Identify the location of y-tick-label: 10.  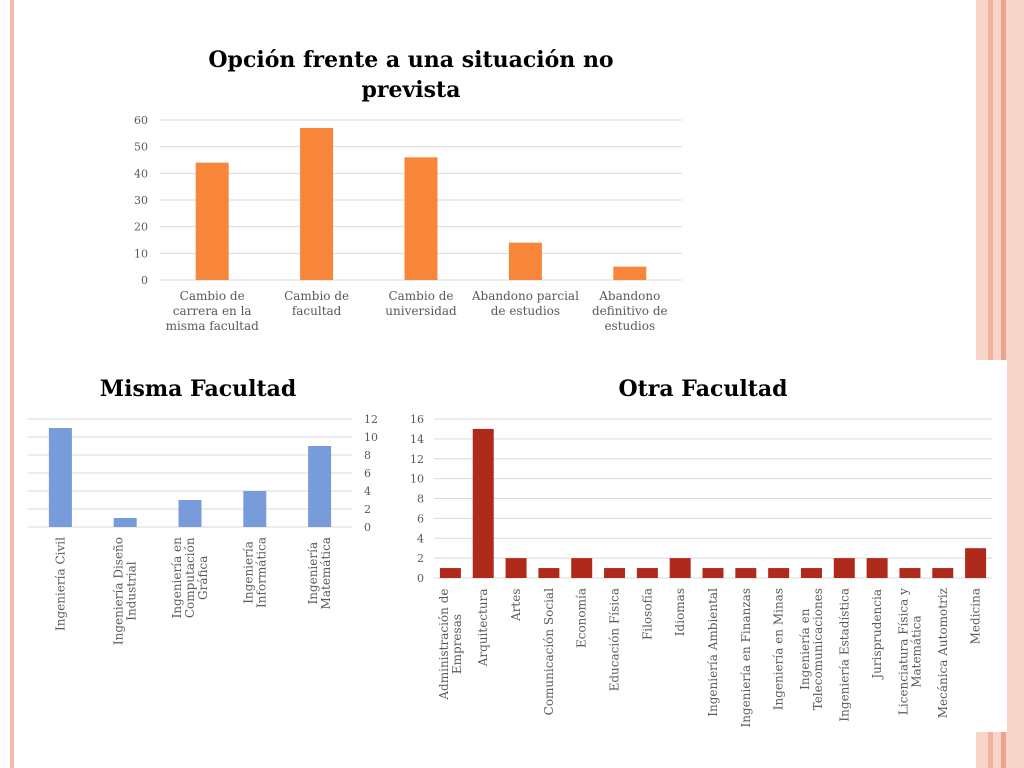
(417, 479).